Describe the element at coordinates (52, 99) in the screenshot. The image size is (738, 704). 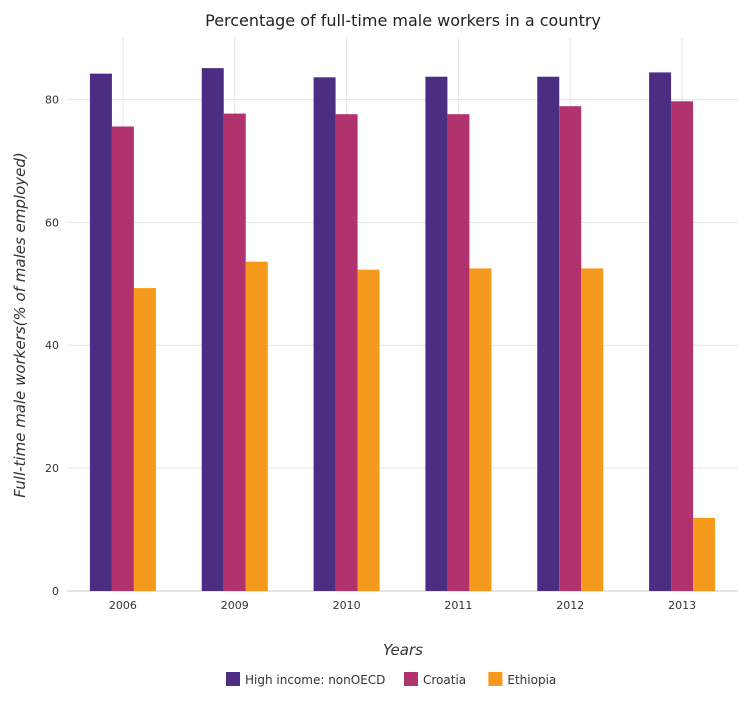
I see `y-tick-label: 80` at that location.